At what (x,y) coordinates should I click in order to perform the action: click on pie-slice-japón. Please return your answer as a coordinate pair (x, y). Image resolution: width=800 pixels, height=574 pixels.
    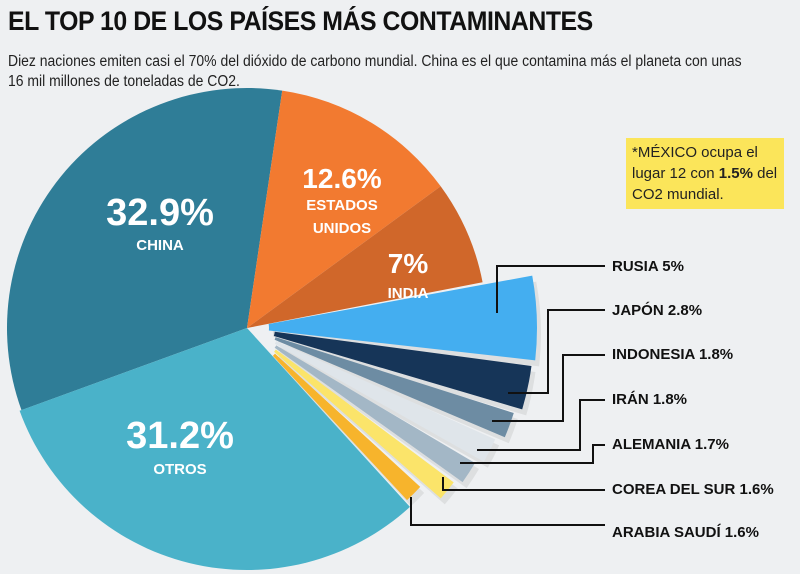
    Looking at the image, I should click on (402, 370).